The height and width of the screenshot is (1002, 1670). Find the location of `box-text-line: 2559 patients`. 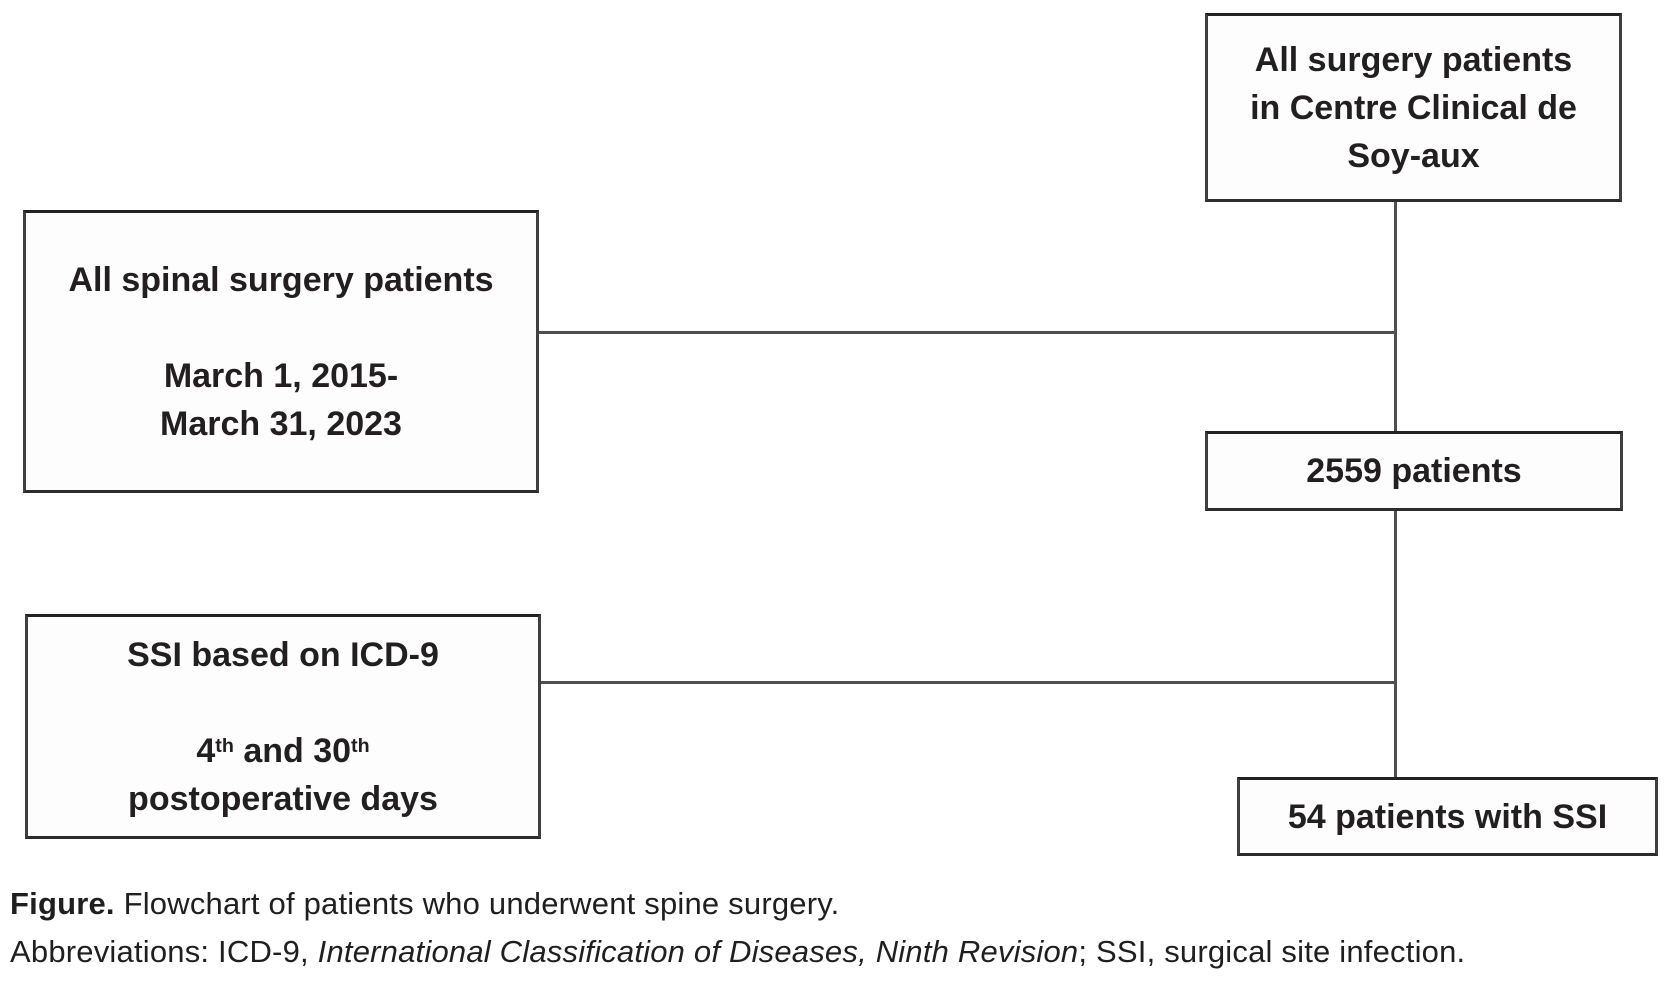

box-text-line: 2559 patients is located at coordinates (1414, 471).